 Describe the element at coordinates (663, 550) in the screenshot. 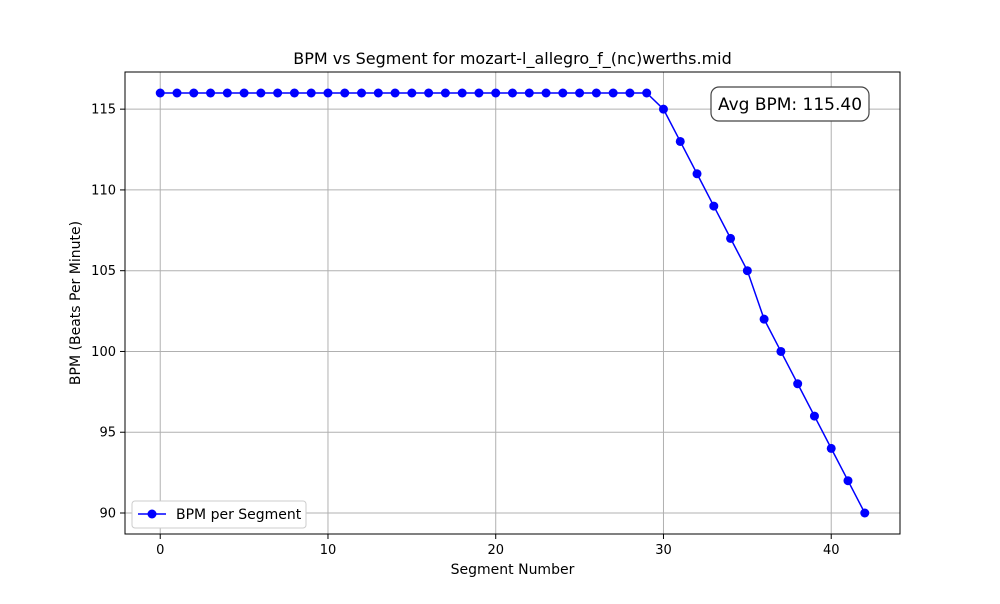

I see `x-tick-label: 30` at that location.